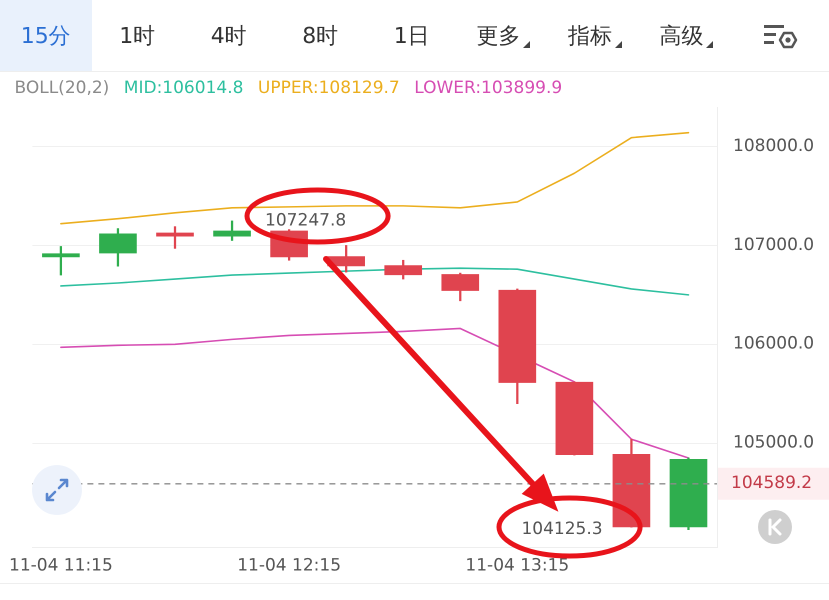 This screenshot has width=829, height=600. What do you see at coordinates (517, 566) in the screenshot?
I see `x-tick-label: 11-04 13:15` at bounding box center [517, 566].